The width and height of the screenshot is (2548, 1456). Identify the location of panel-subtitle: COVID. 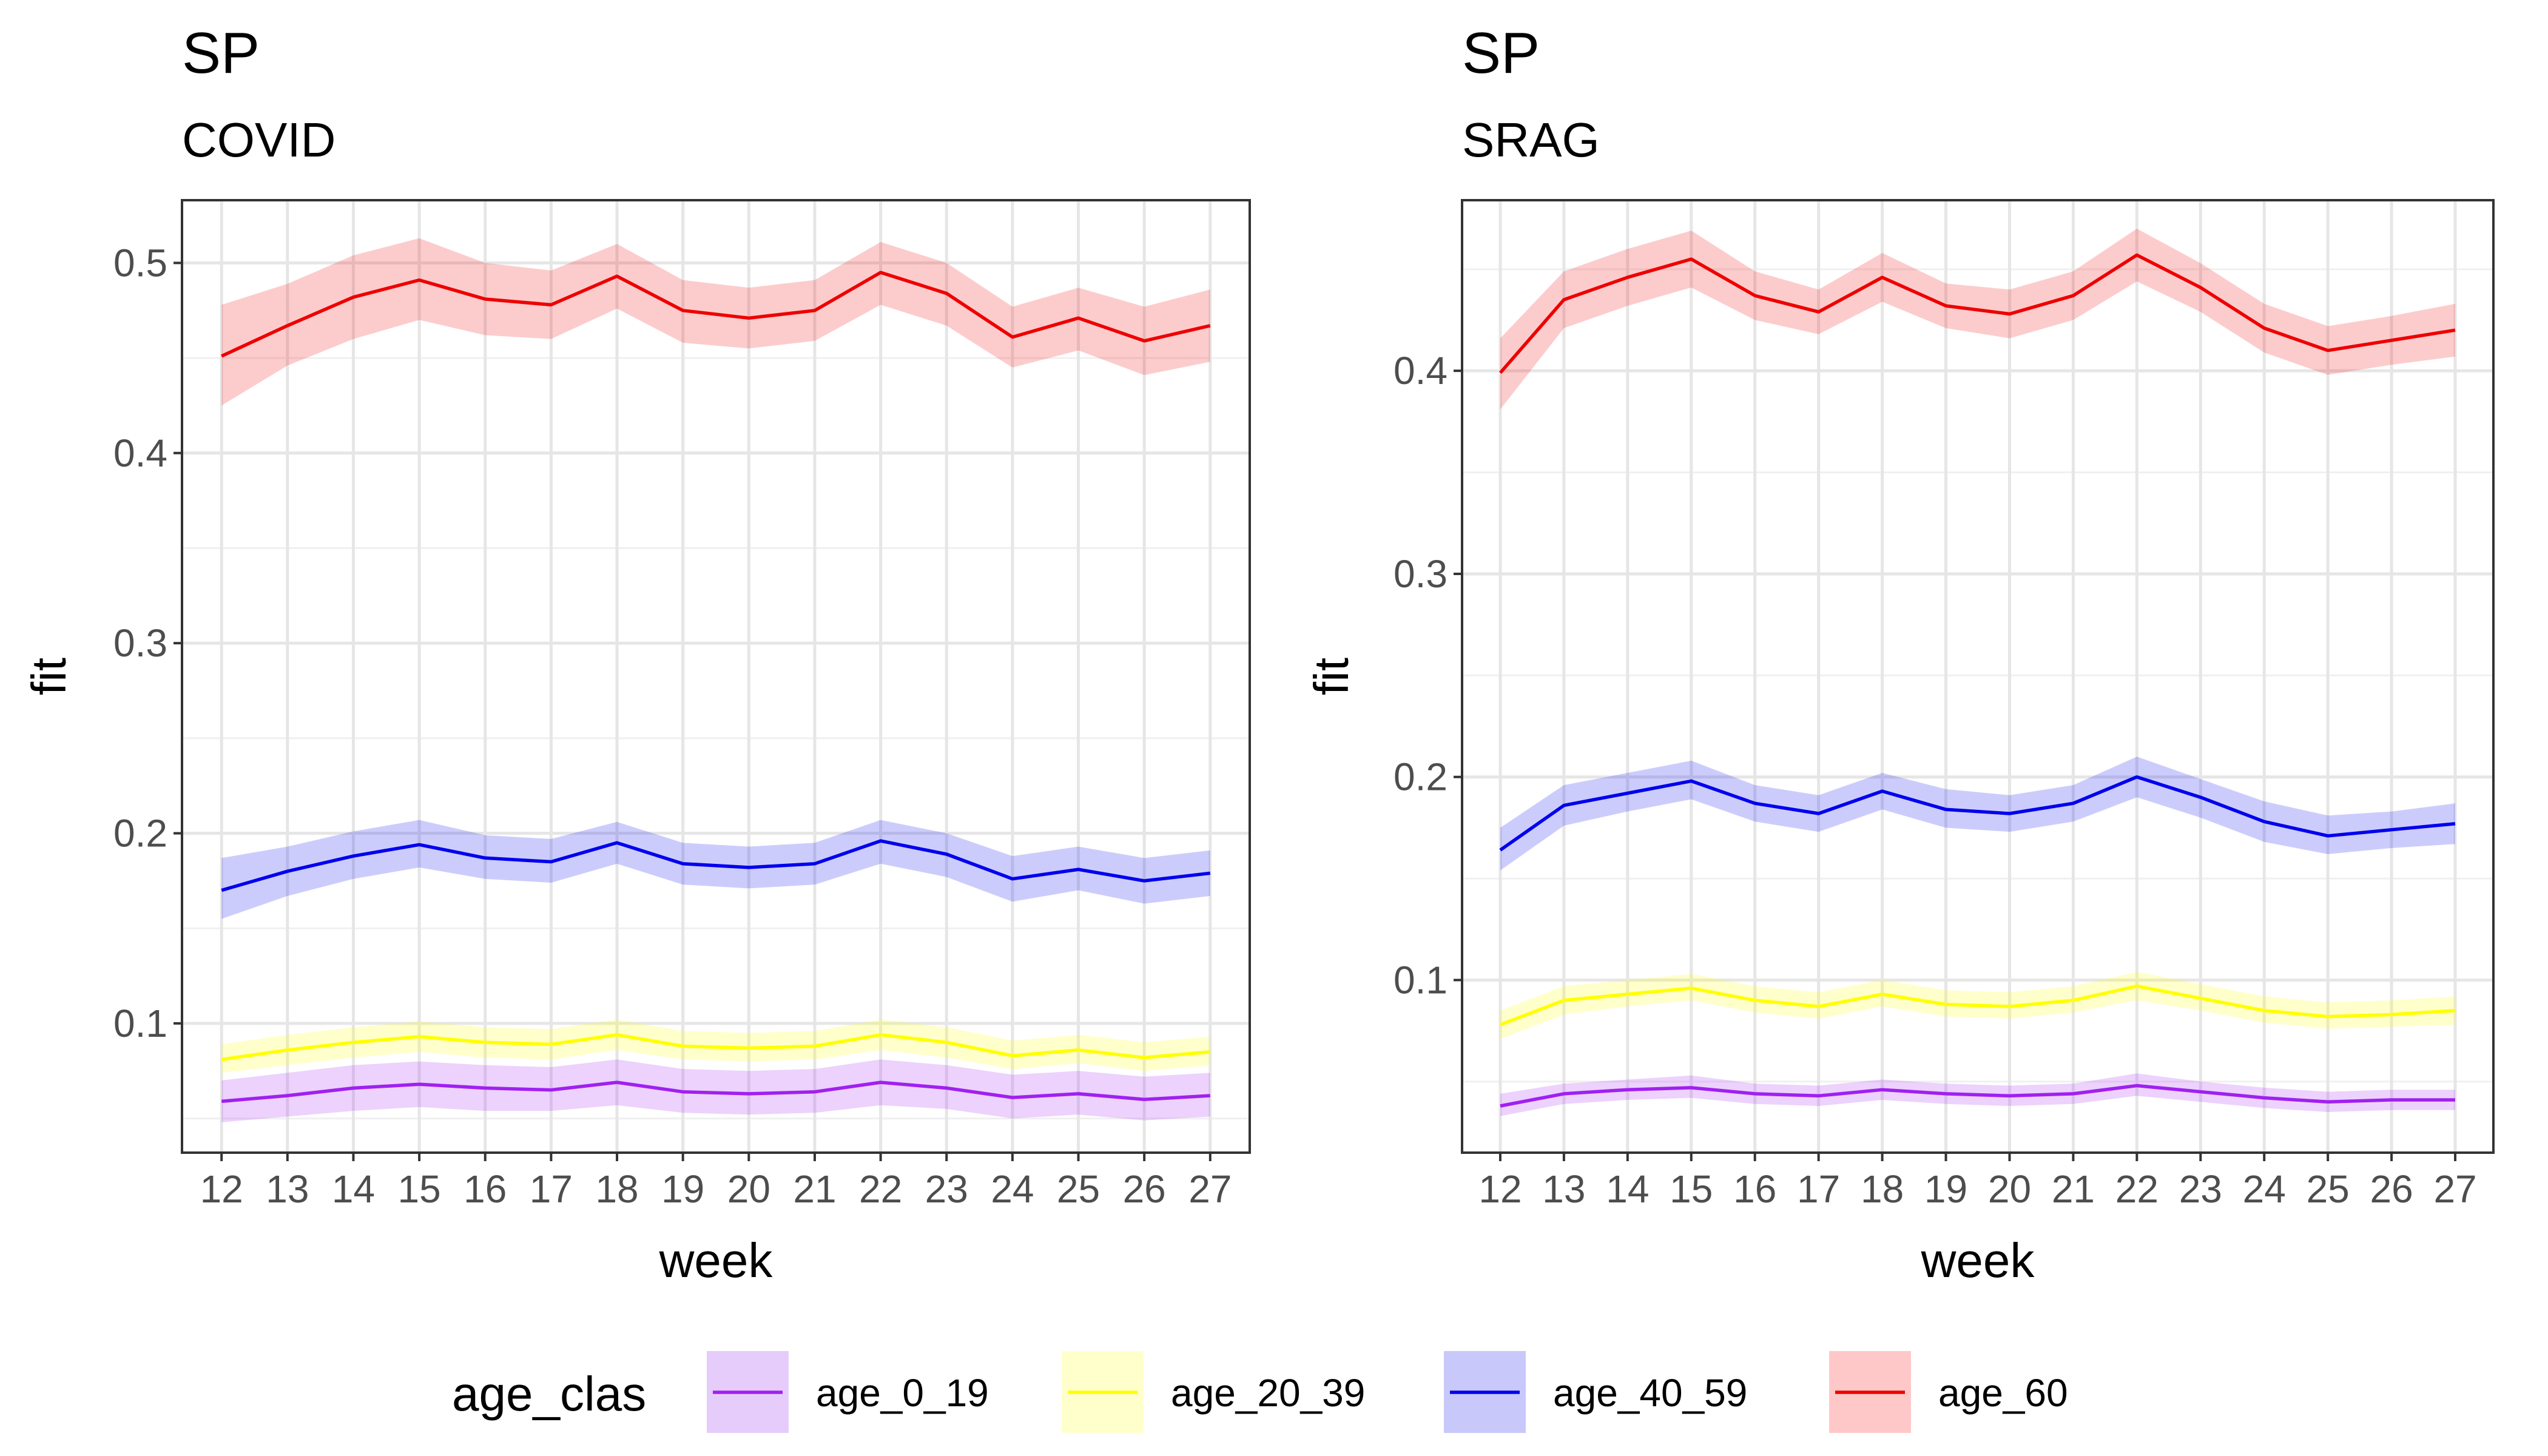
(258, 140).